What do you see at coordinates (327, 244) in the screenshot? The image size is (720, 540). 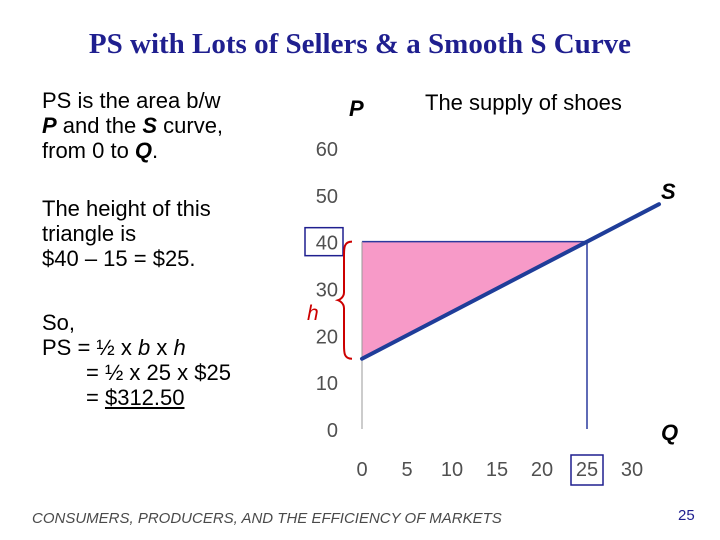 I see `y-tick-label: 40` at bounding box center [327, 244].